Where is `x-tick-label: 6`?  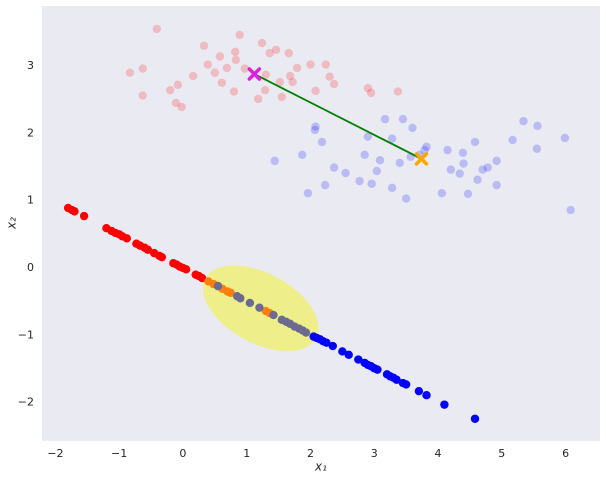
x-tick-label: 6 is located at coordinates (565, 453).